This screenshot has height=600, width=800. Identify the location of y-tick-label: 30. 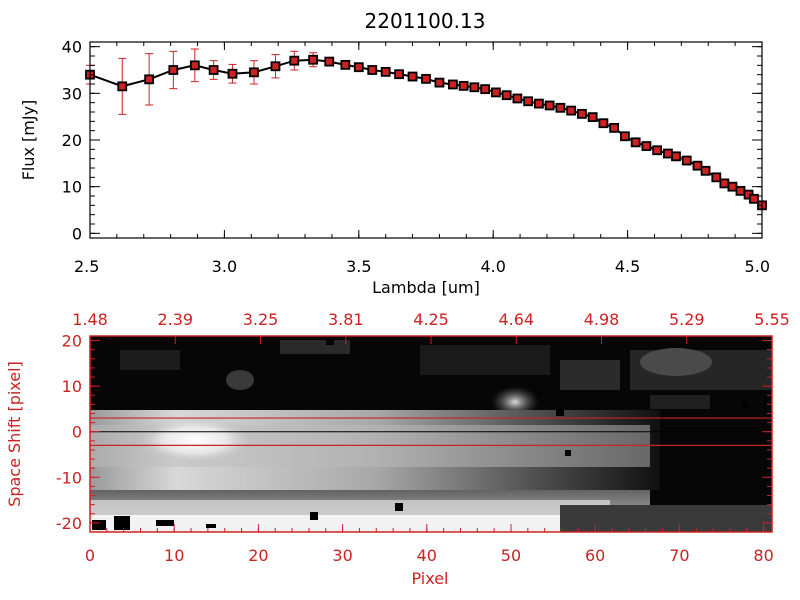
(72, 93).